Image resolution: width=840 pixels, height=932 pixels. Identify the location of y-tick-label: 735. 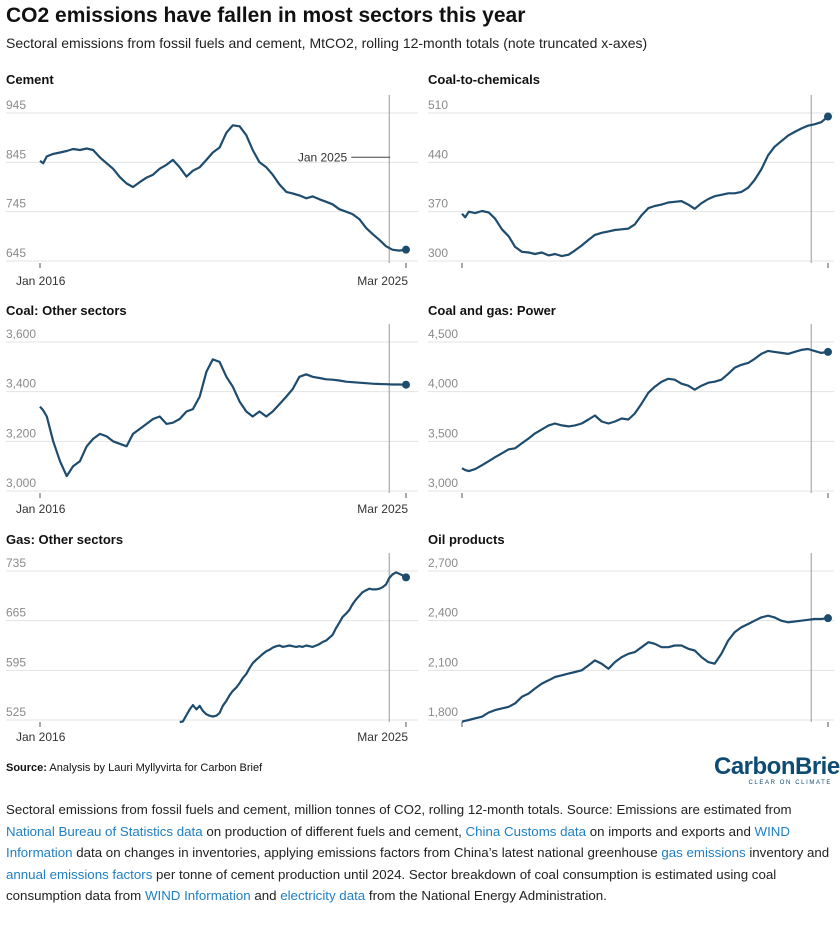
(16, 563).